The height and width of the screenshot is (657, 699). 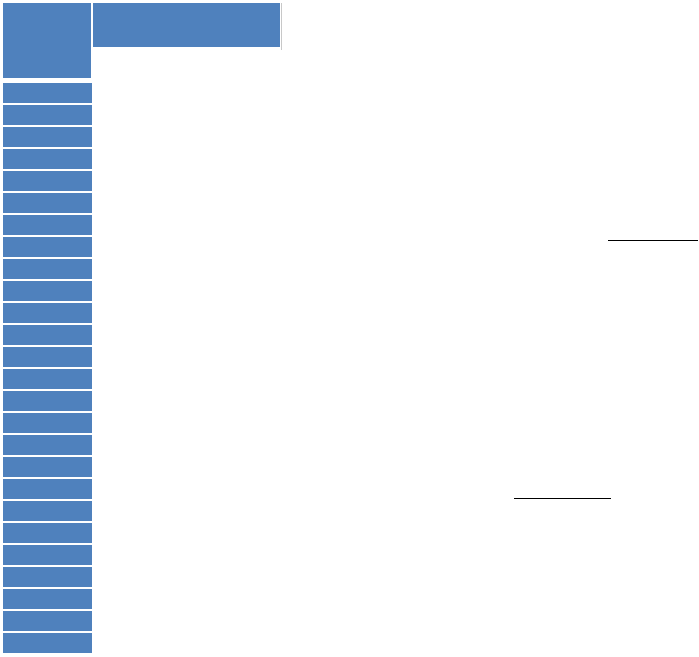 I want to click on corner-cell, so click(x=47, y=40).